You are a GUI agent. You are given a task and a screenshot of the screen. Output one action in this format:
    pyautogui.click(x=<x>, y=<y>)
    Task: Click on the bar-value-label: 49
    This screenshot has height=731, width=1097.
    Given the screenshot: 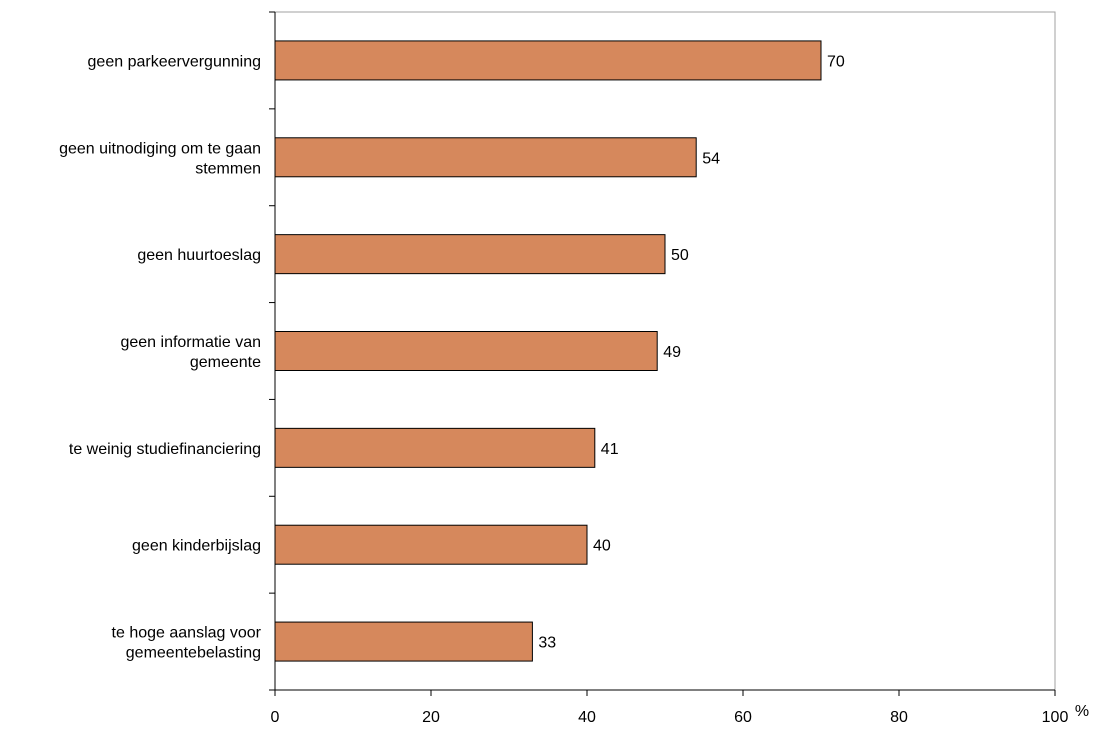 What is the action you would take?
    pyautogui.click(x=672, y=352)
    